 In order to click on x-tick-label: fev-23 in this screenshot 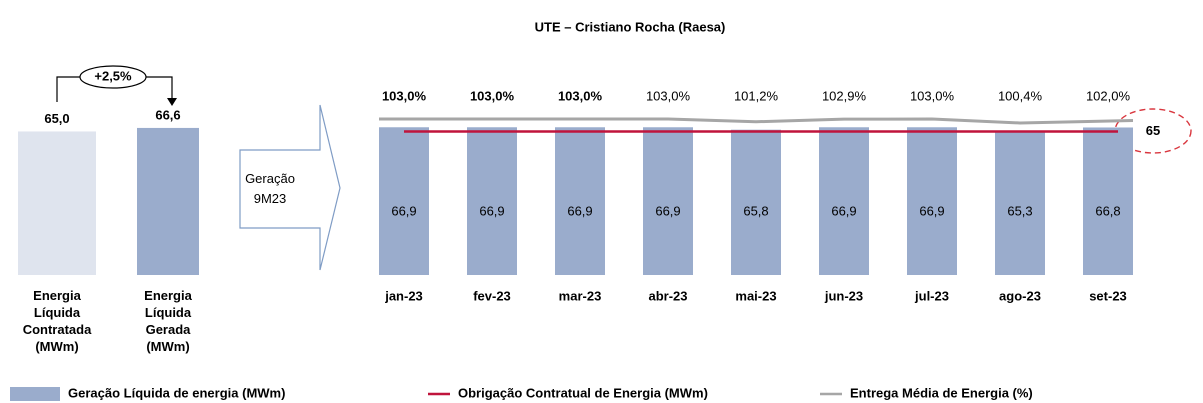, I will do `click(492, 295)`.